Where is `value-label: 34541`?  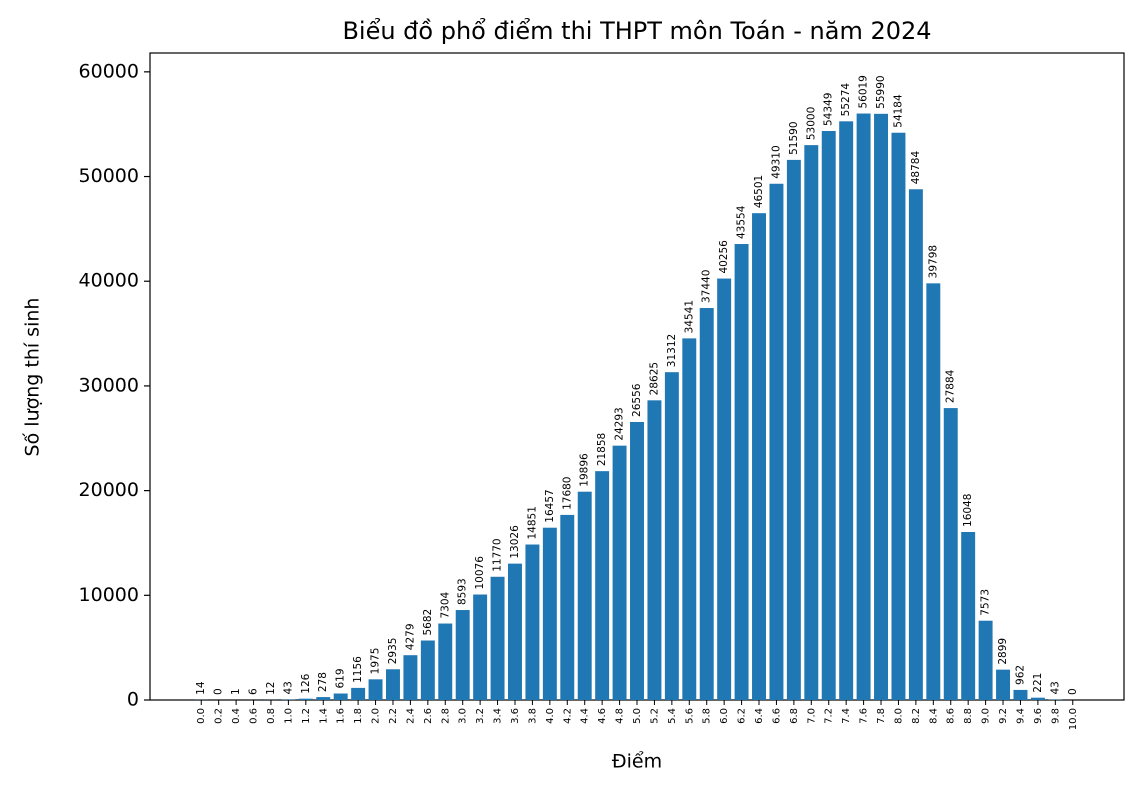
value-label: 34541 is located at coordinates (689, 316).